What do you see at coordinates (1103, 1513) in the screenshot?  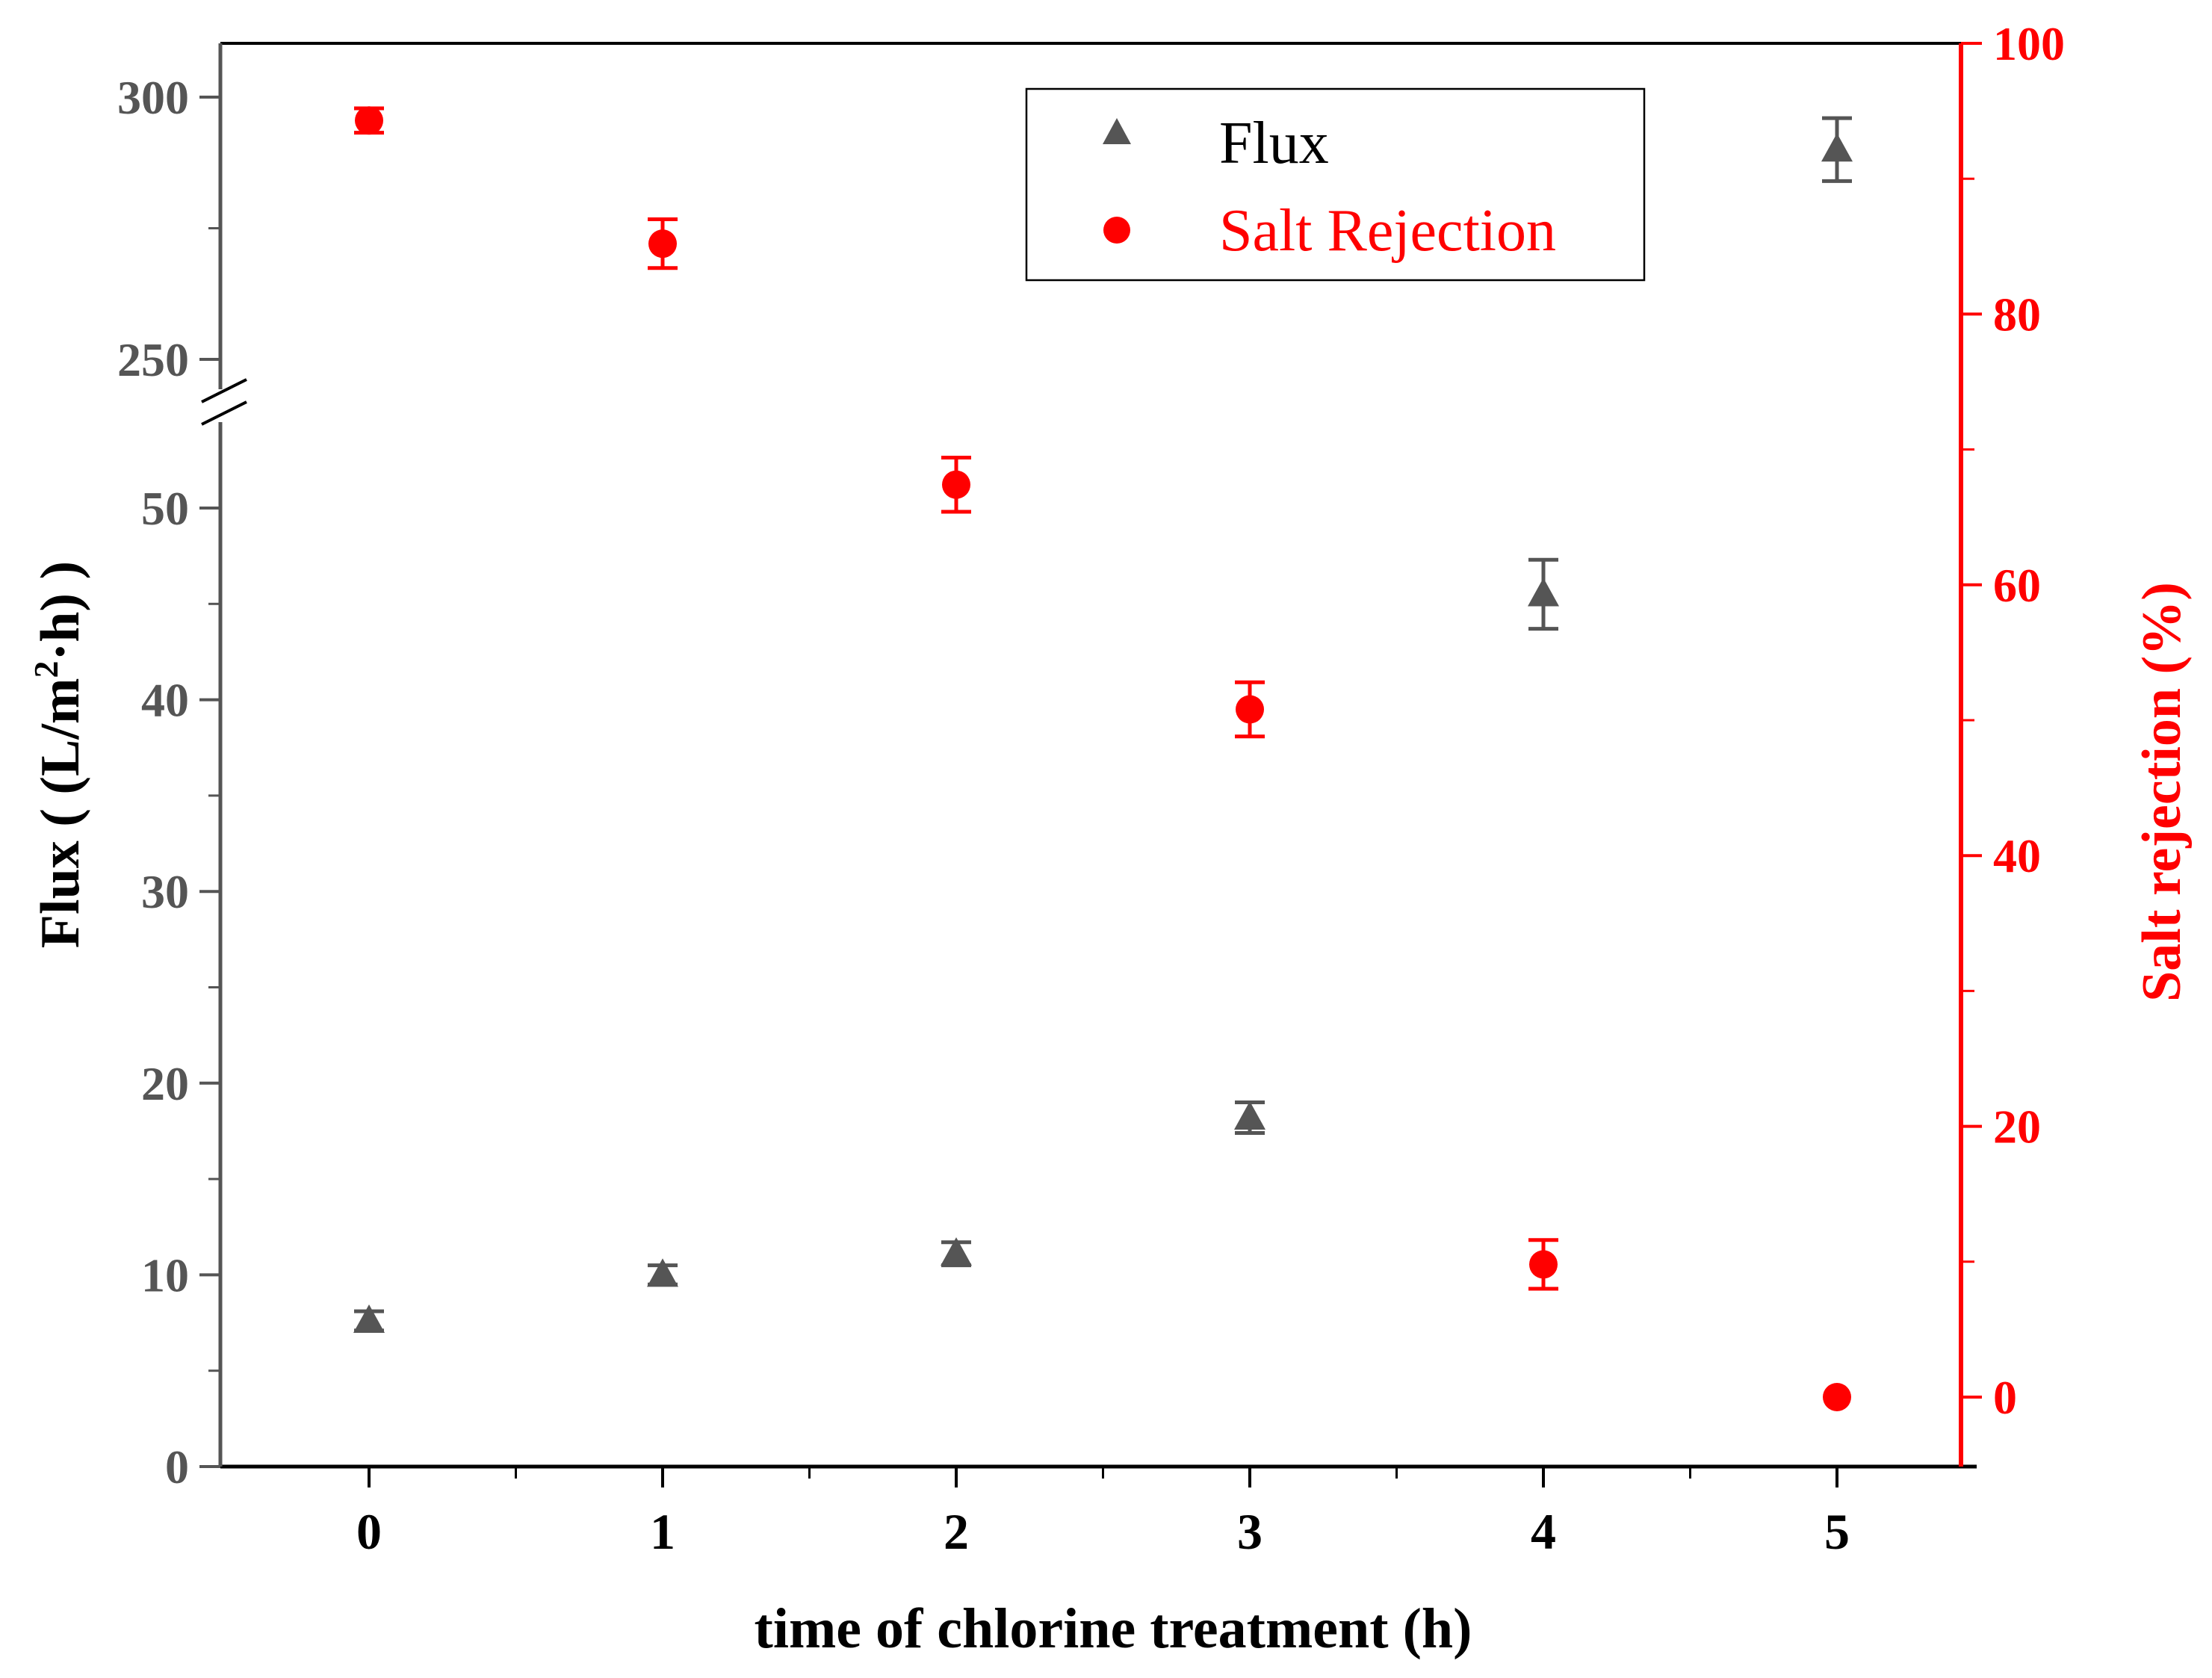 I see `x-axis: 0 1 2 3 4 5` at bounding box center [1103, 1513].